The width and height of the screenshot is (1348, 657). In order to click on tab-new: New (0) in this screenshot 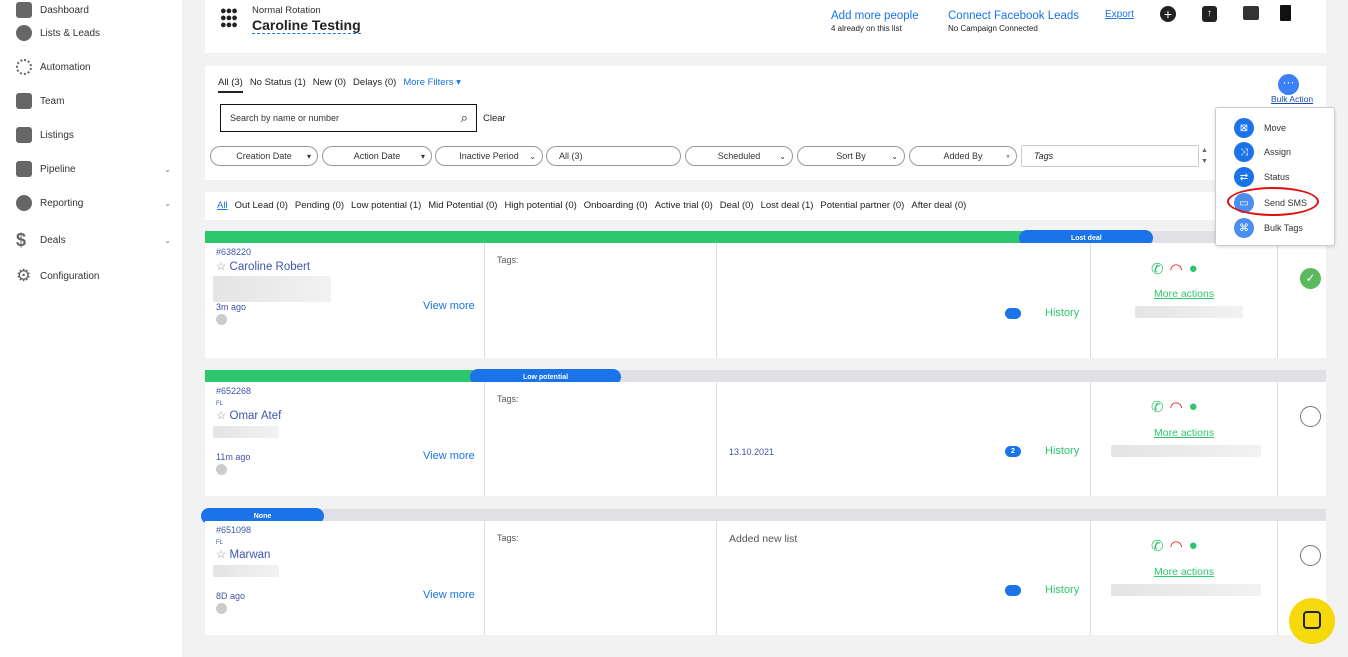, I will do `click(329, 82)`.